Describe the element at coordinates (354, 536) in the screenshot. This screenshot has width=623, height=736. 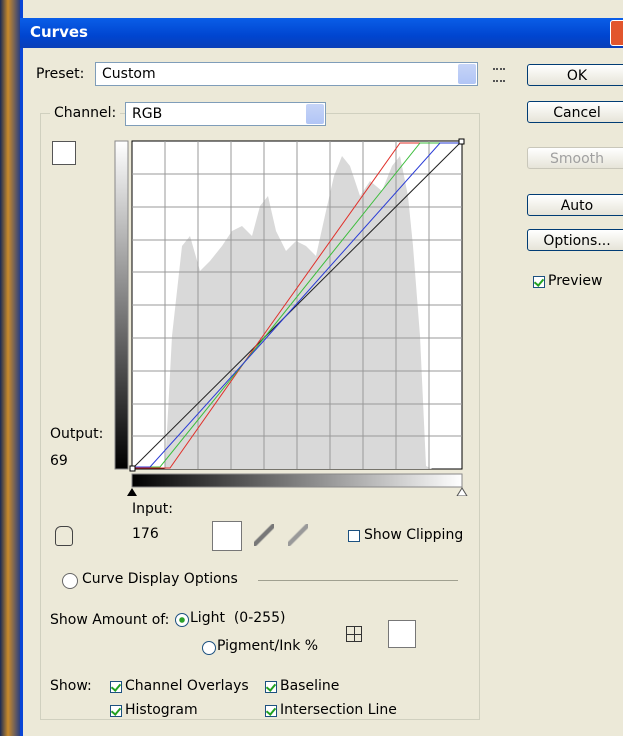
I see `show-clipping-checkbox` at that location.